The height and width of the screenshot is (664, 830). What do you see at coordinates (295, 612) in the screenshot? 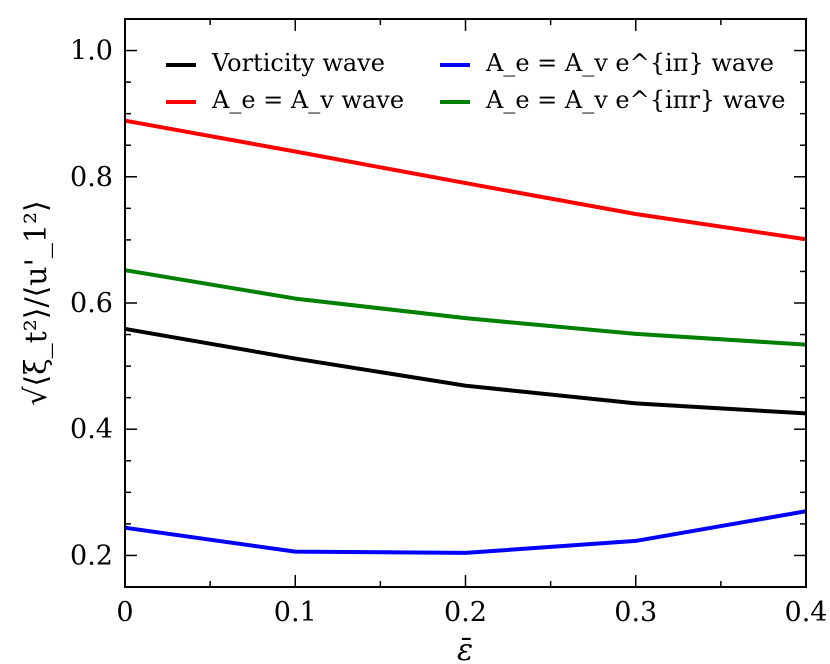
I see `x-tick-label: 0.1` at bounding box center [295, 612].